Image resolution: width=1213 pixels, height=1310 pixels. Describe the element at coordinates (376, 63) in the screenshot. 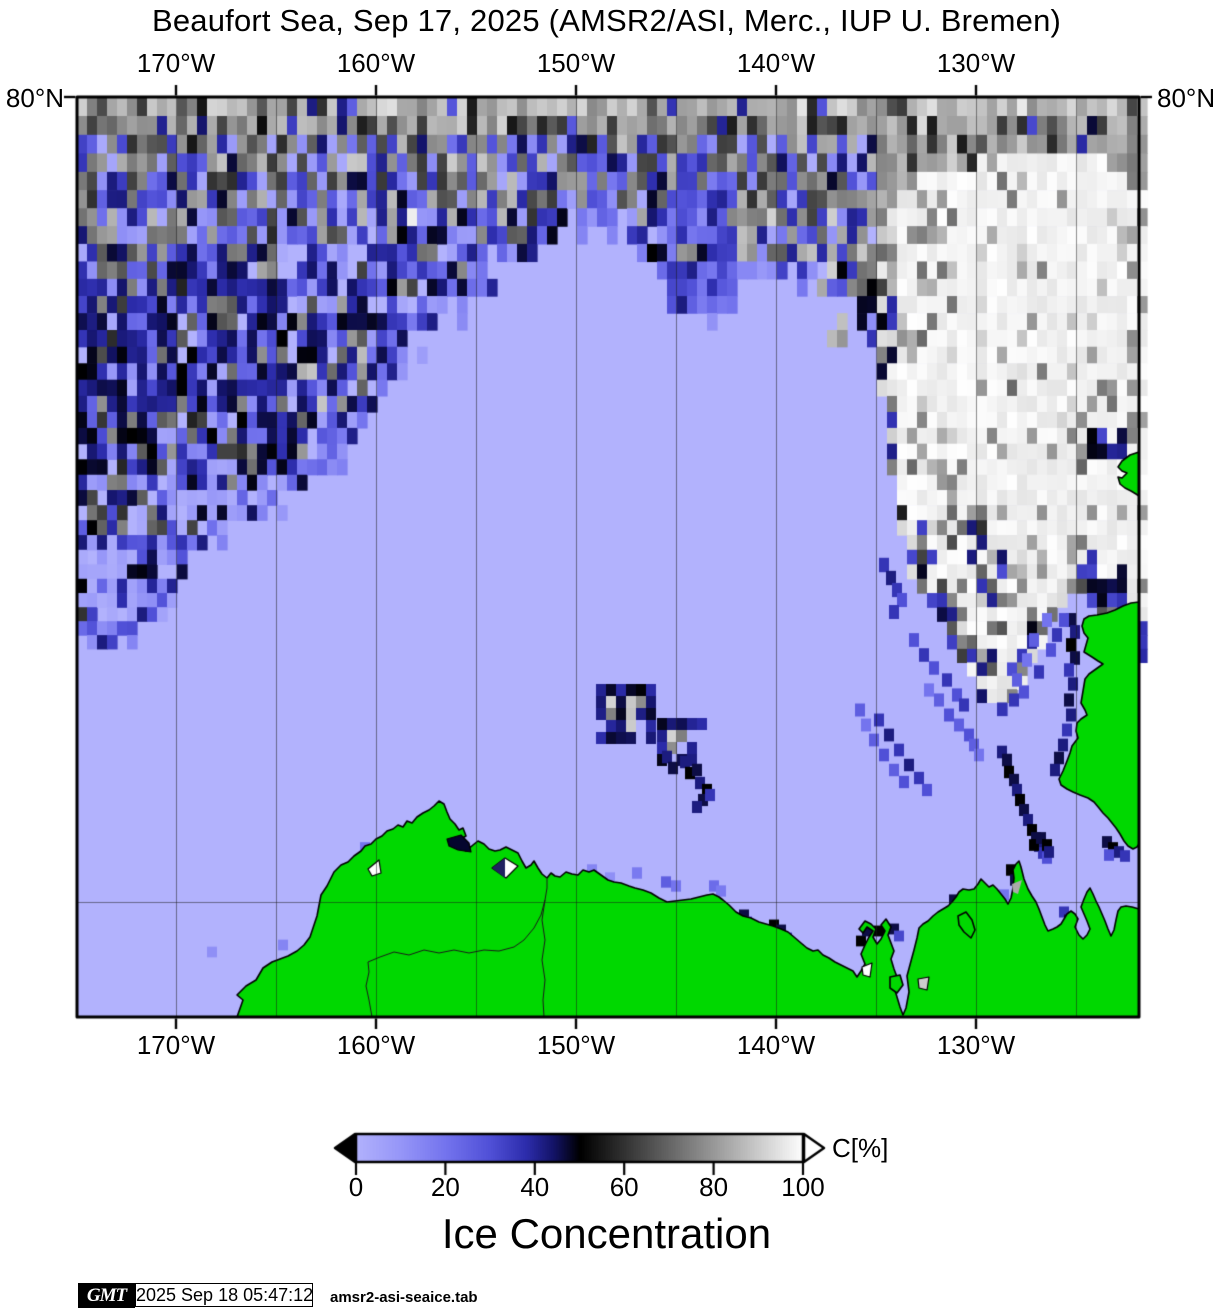

I see `lon-tick-label-top: 160°W` at that location.